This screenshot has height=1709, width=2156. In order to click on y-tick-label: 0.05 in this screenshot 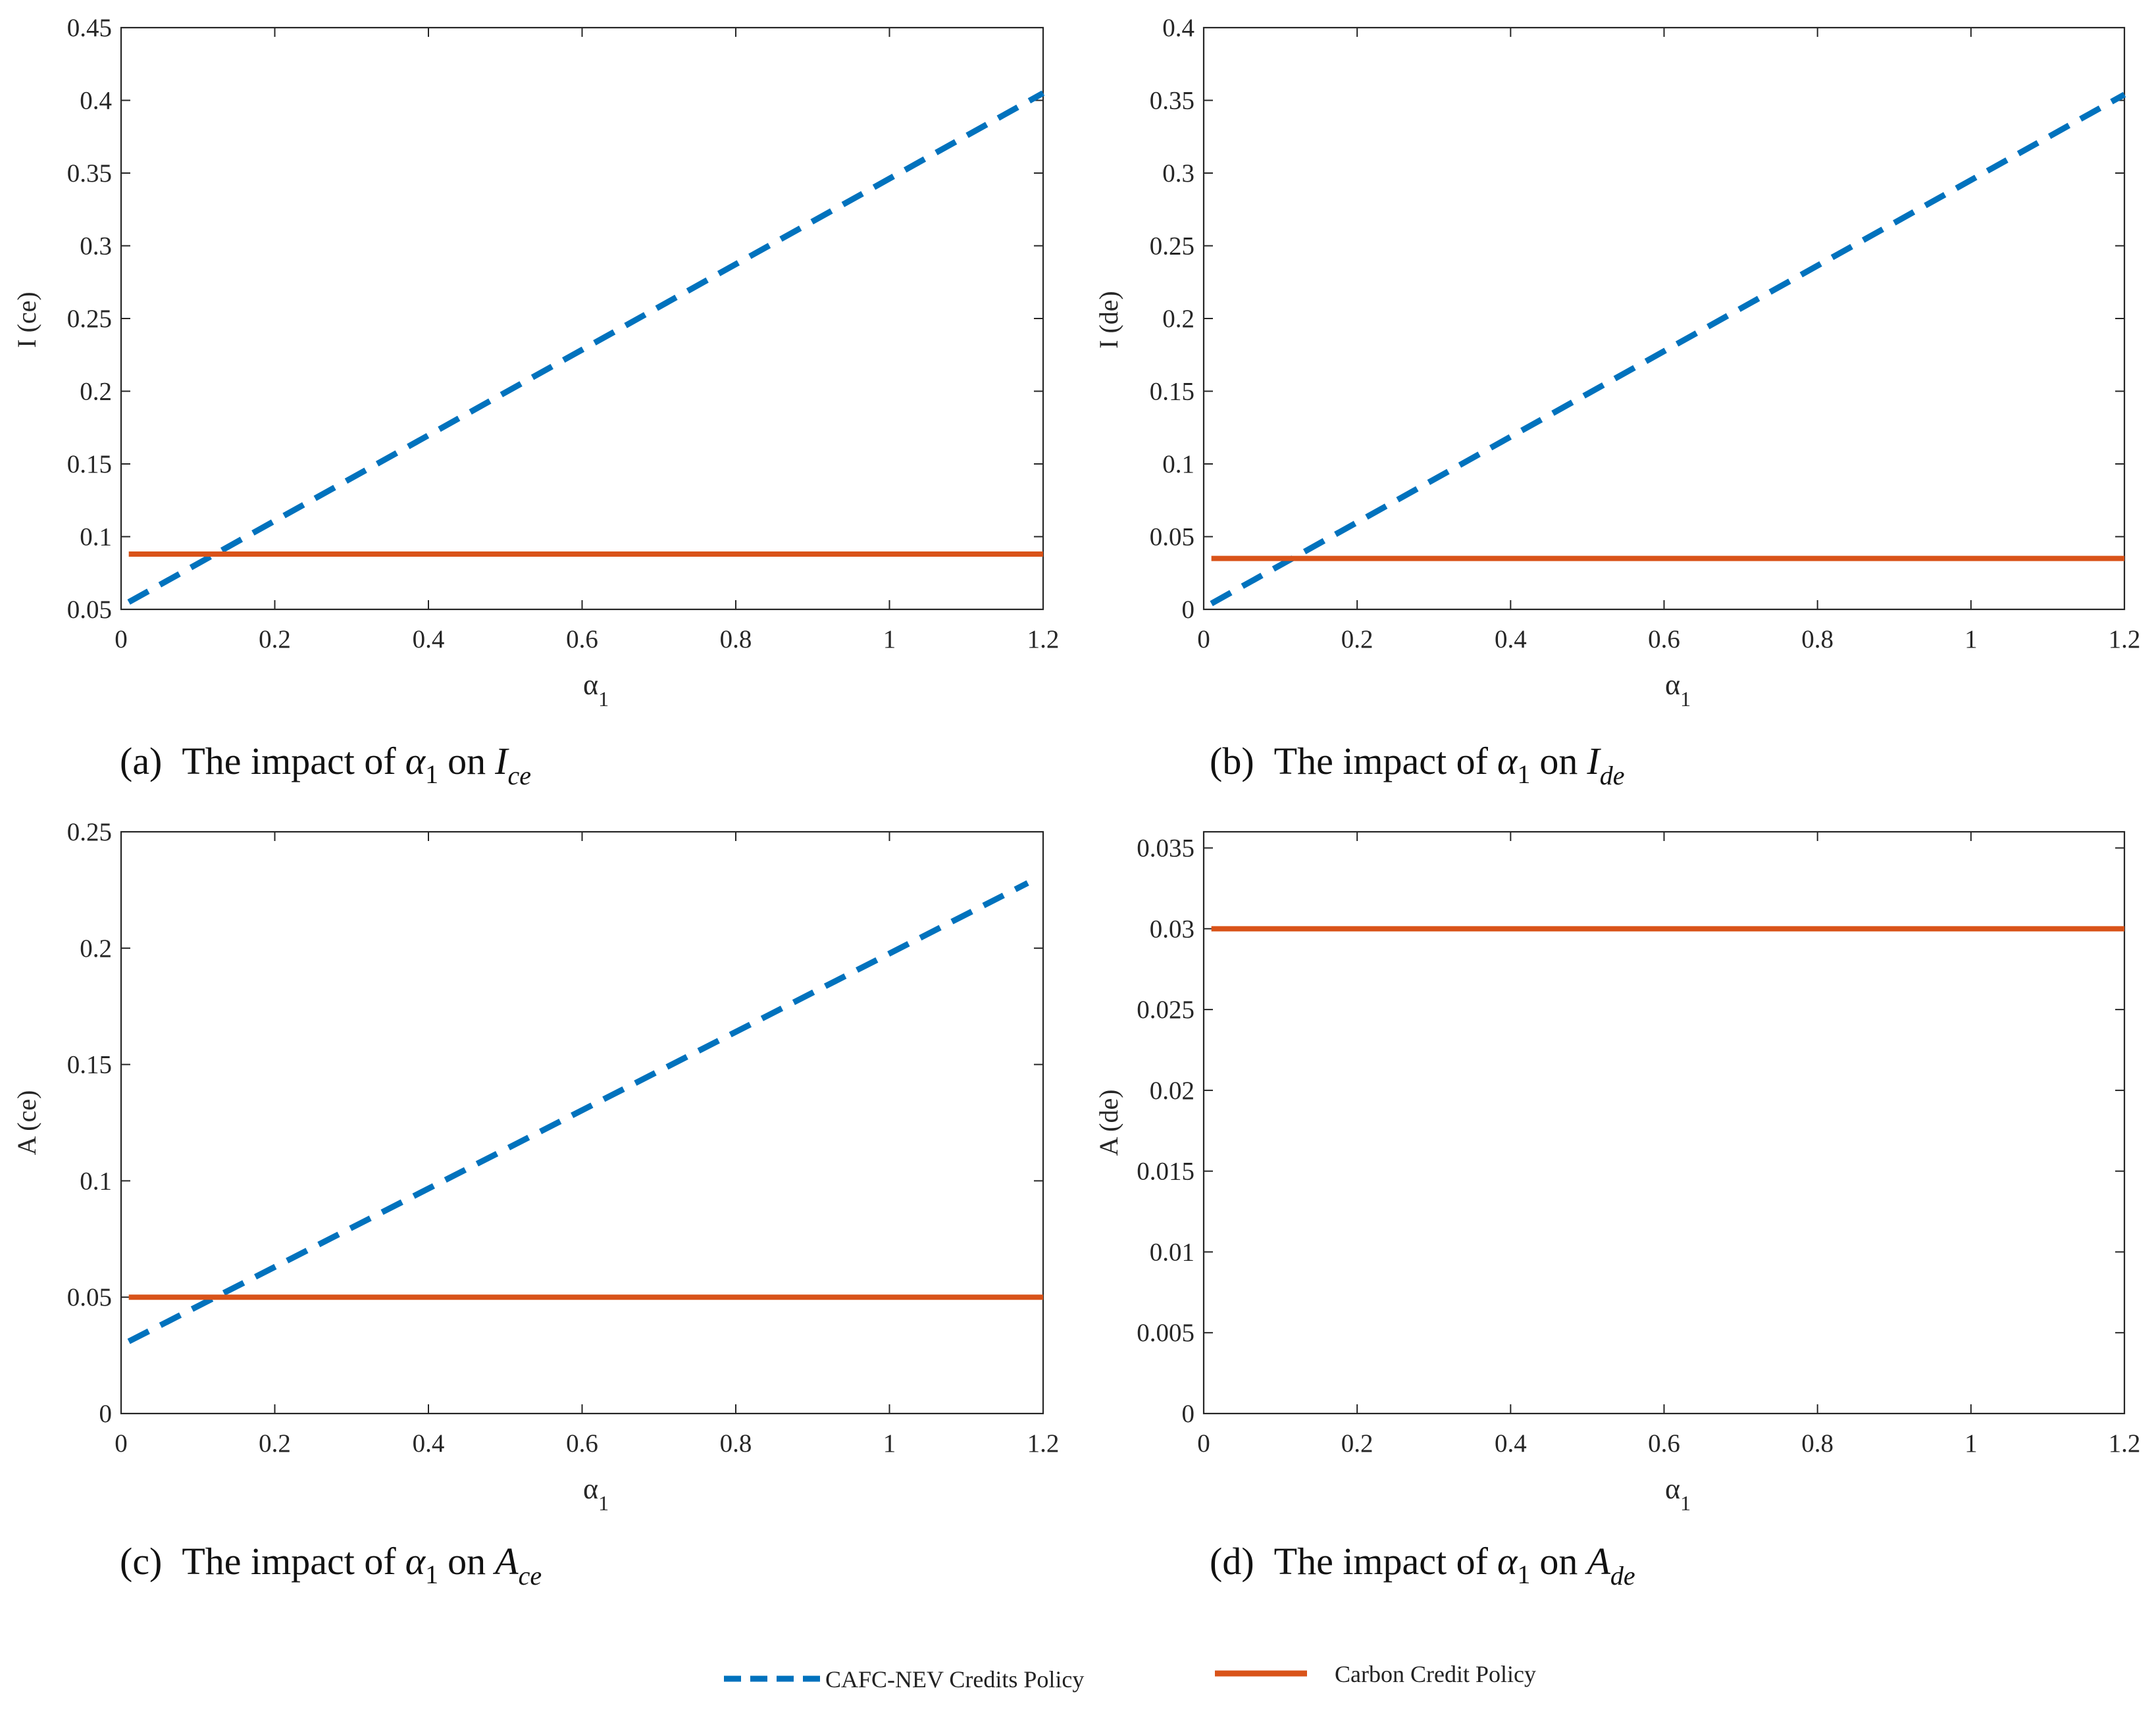, I will do `click(1172, 537)`.